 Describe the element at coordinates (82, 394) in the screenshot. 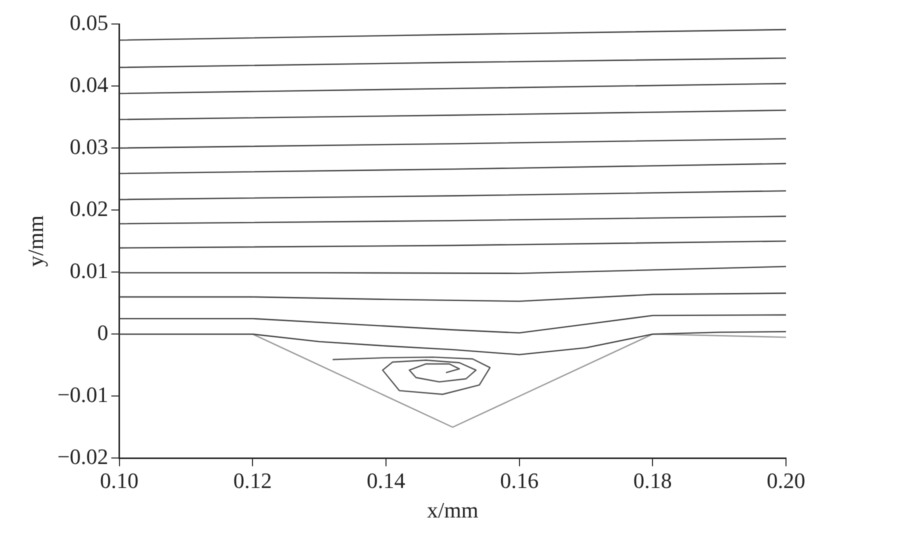

I see `y-tick-label: −0.01` at that location.